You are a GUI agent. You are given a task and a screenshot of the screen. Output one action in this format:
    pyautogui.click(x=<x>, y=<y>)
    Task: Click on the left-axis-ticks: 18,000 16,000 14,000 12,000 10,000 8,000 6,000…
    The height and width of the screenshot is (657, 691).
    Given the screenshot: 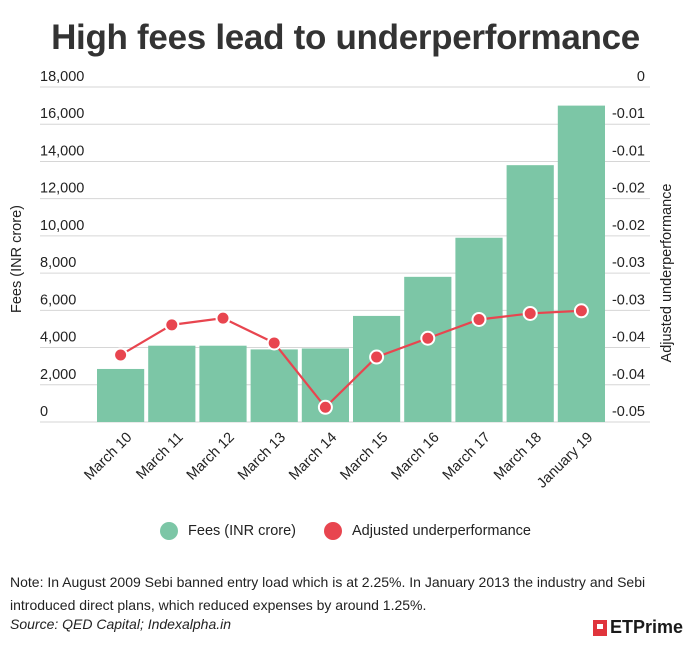 What is the action you would take?
    pyautogui.click(x=62, y=244)
    